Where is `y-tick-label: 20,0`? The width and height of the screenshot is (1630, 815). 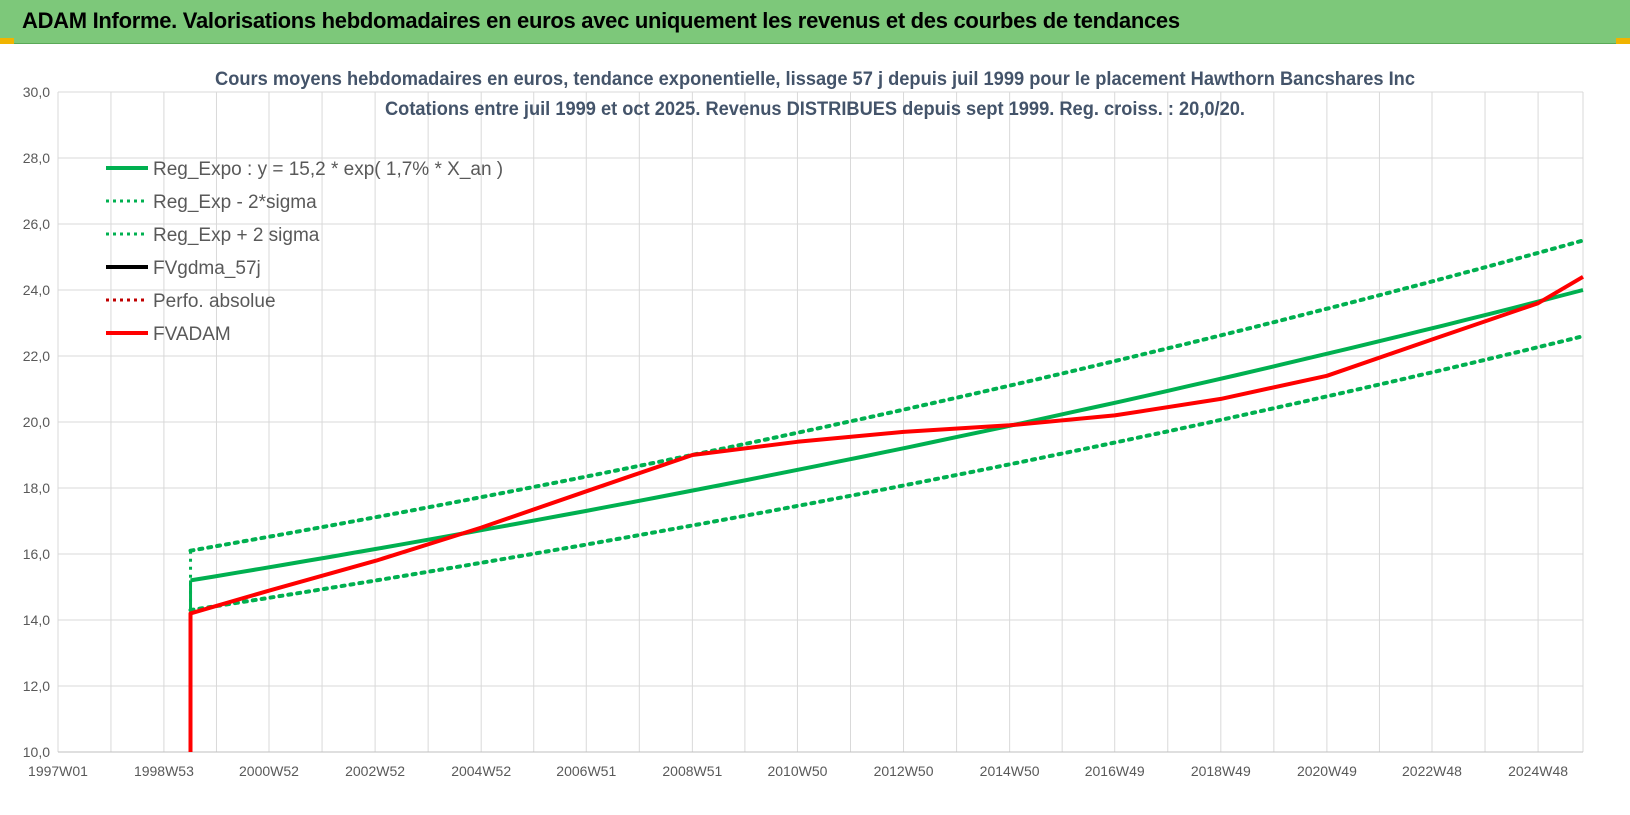
y-tick-label: 20,0 is located at coordinates (36, 422).